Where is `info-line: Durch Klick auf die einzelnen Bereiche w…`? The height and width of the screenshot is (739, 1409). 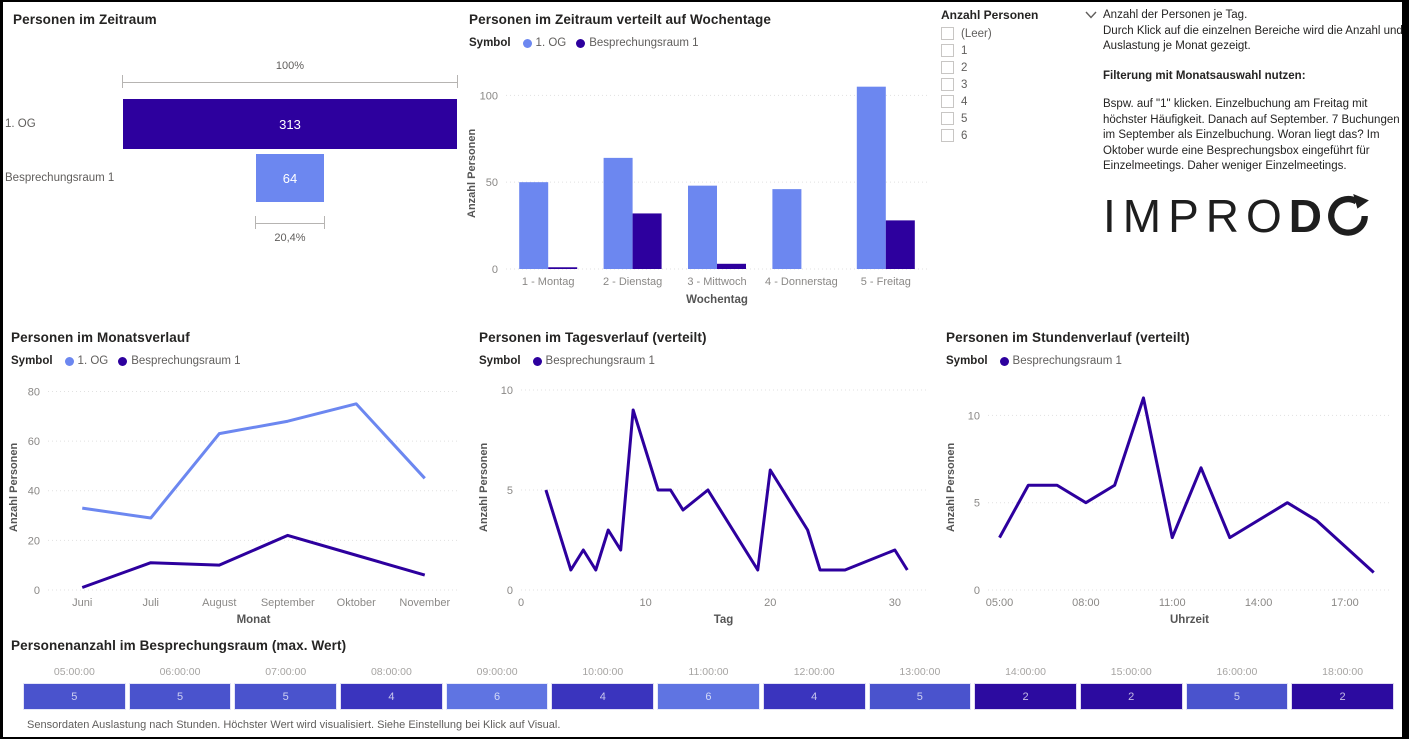 info-line: Durch Klick auf die einzelnen Bereiche w… is located at coordinates (1252, 38).